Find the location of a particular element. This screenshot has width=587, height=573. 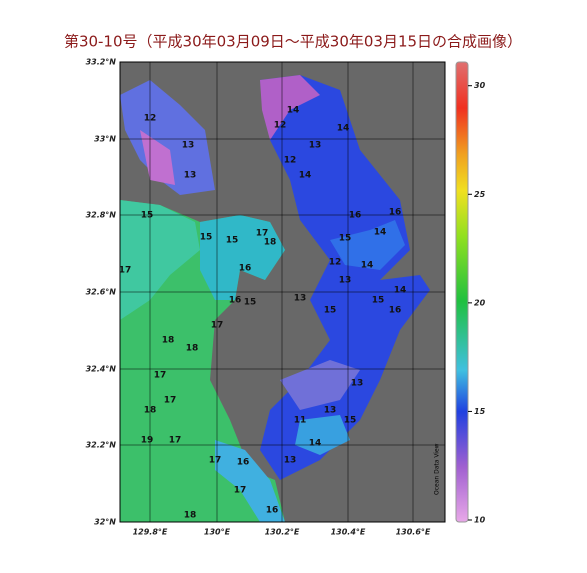

lat-tick-label: 32.6°N is located at coordinates (101, 292).